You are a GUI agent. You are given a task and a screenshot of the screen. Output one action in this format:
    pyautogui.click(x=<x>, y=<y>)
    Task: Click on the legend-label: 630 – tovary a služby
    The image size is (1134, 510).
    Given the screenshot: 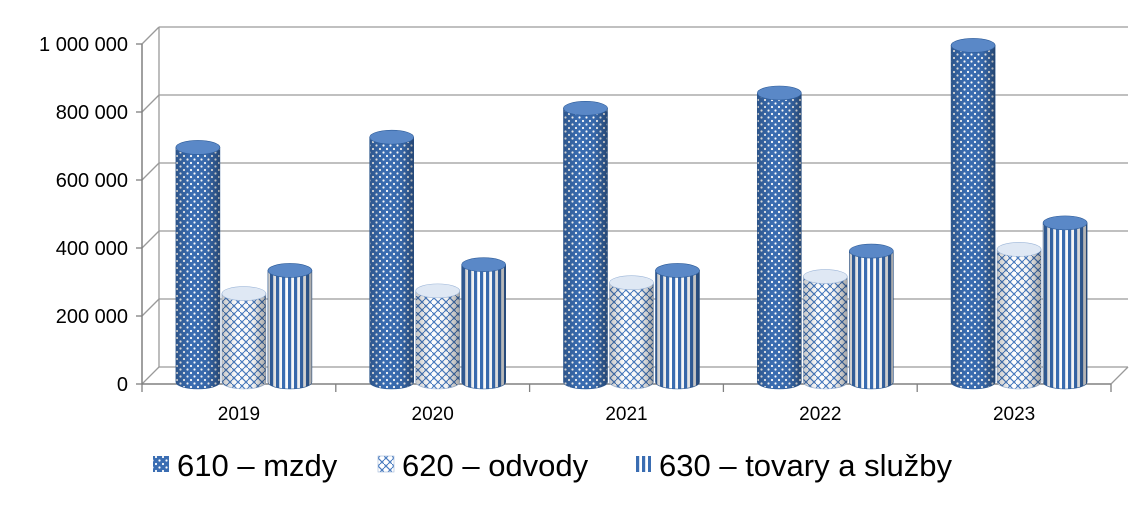 What is the action you would take?
    pyautogui.click(x=805, y=465)
    